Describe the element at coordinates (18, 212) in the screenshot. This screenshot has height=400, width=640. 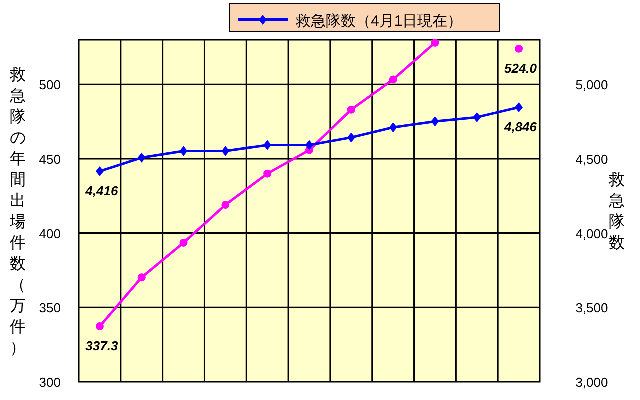
I see `text: 救急隊の年間出場件数（万件）` at that location.